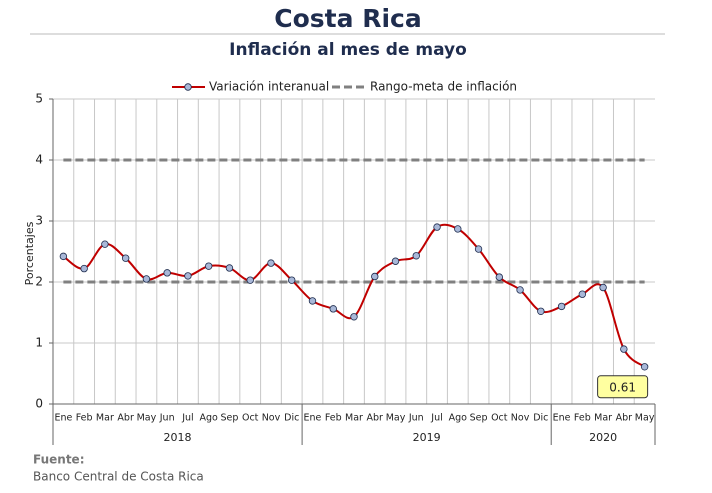 This screenshot has width=712, height=493. What do you see at coordinates (118, 477) in the screenshot?
I see `source: Banco Central de Costa Rica` at bounding box center [118, 477].